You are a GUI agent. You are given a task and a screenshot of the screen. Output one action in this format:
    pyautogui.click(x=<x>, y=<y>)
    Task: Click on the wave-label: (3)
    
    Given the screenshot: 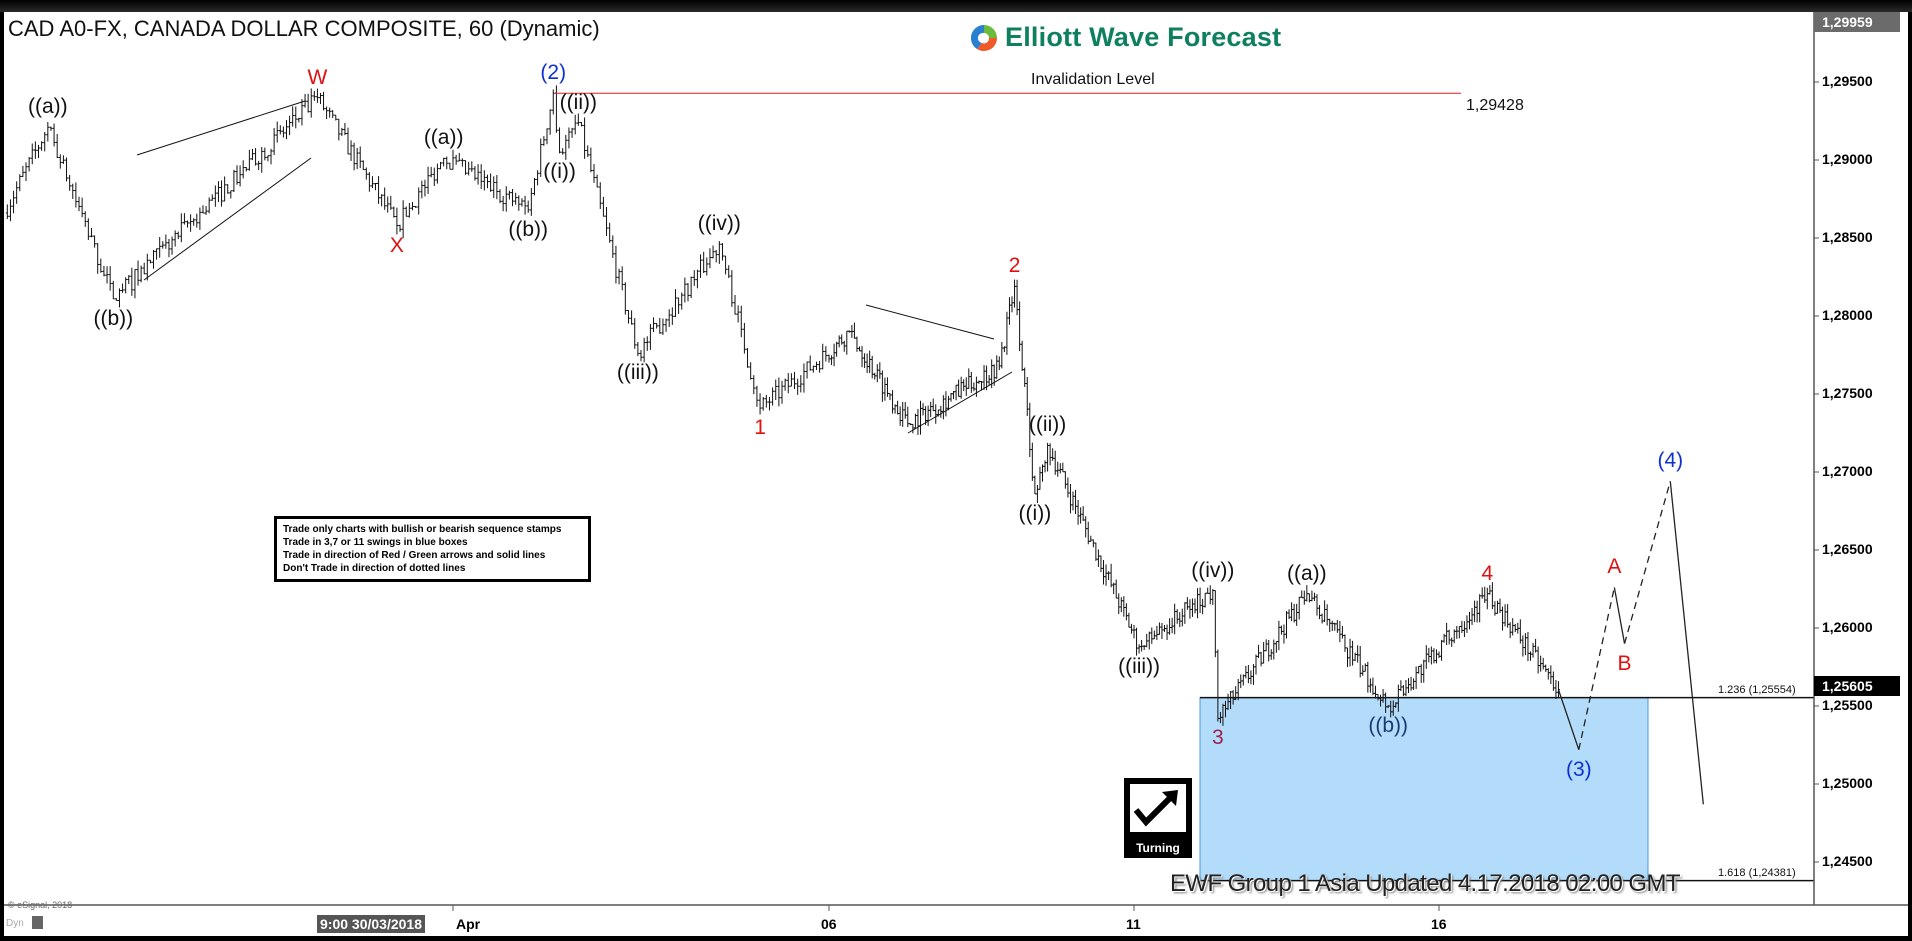 What is the action you would take?
    pyautogui.click(x=1578, y=769)
    